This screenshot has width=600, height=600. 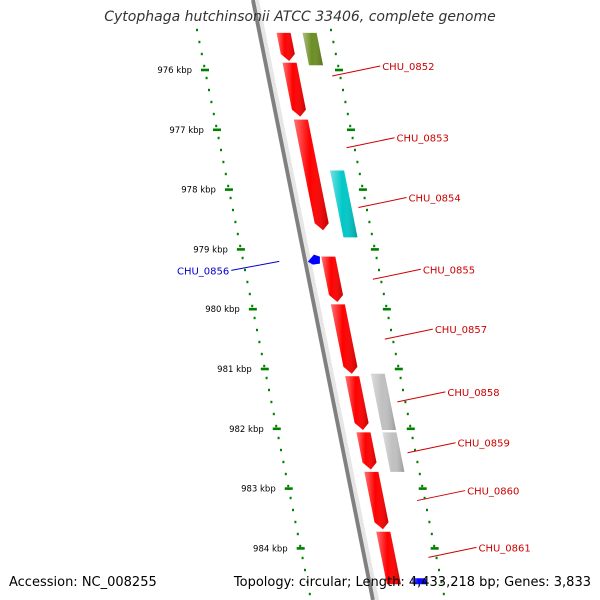 What do you see at coordinates (313, 259) in the screenshot?
I see `gene-feature` at bounding box center [313, 259].